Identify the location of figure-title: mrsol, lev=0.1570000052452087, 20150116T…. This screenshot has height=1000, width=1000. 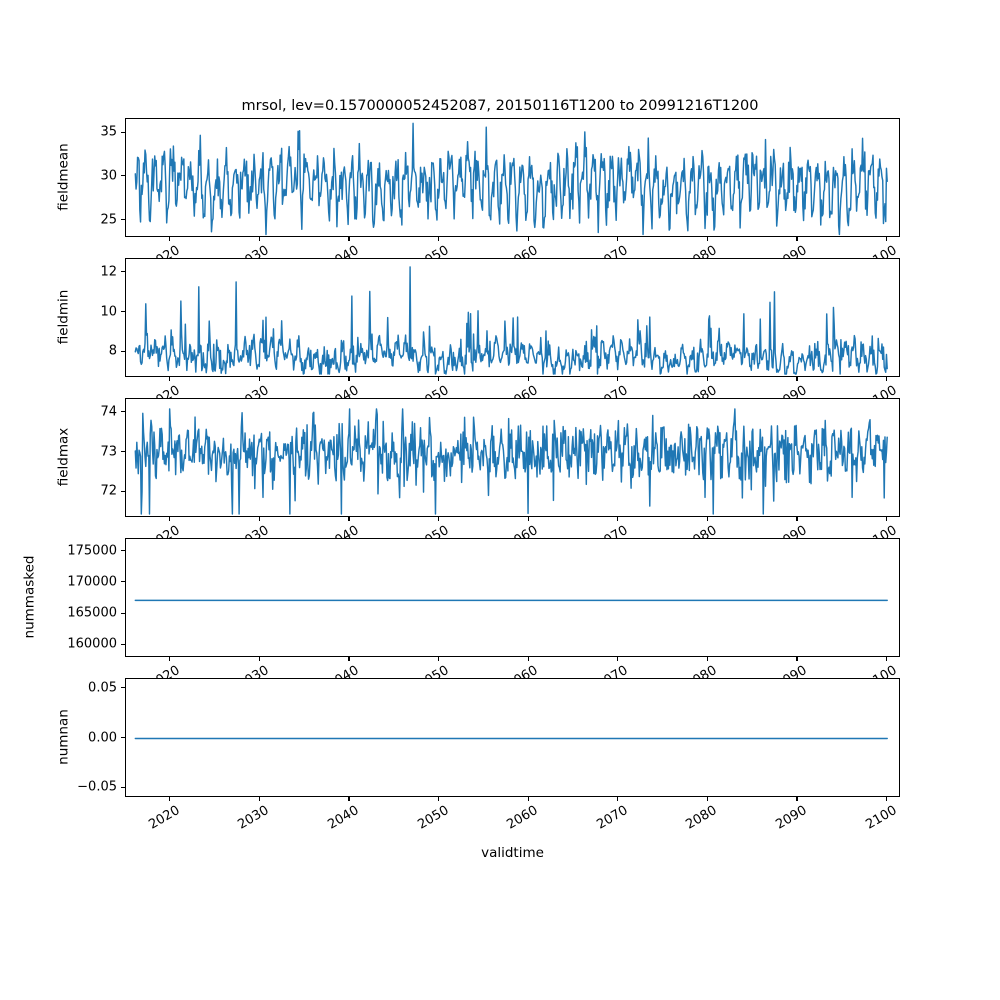
(500, 106).